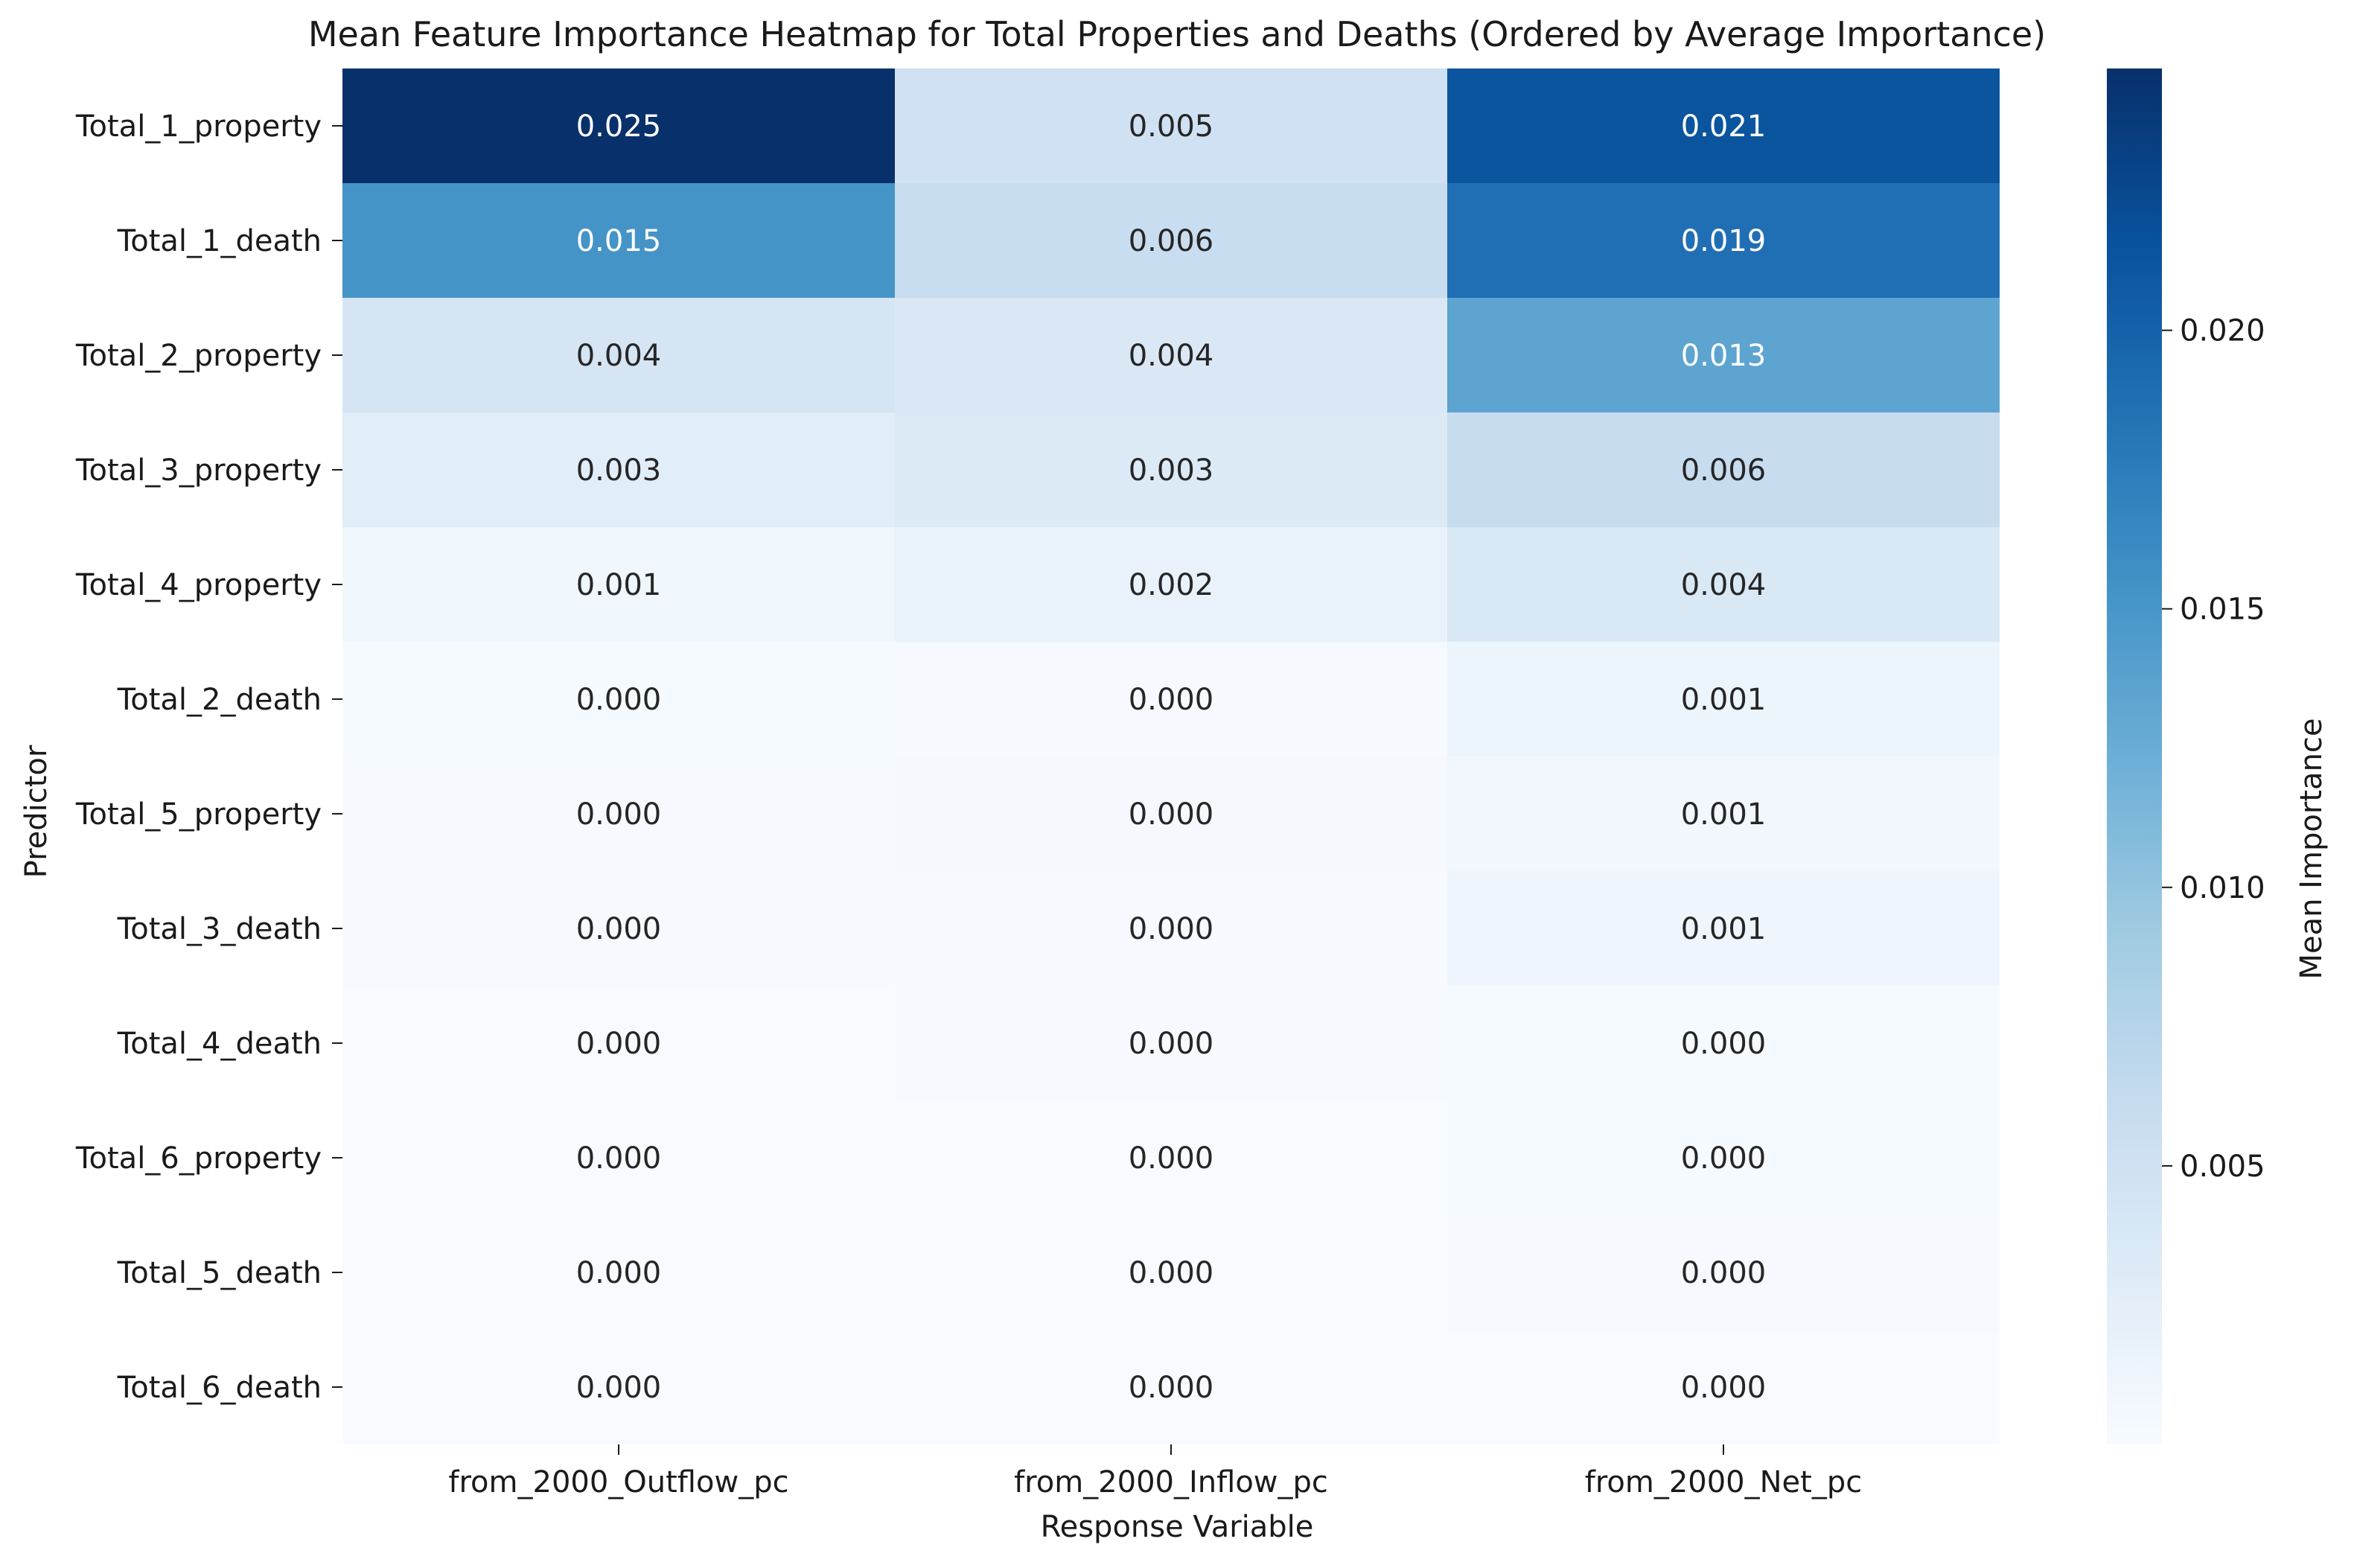 The image size is (2354, 1568). Describe the element at coordinates (1171, 1482) in the screenshot. I see `x-tick-label: from_2000_Inflow_pc` at that location.